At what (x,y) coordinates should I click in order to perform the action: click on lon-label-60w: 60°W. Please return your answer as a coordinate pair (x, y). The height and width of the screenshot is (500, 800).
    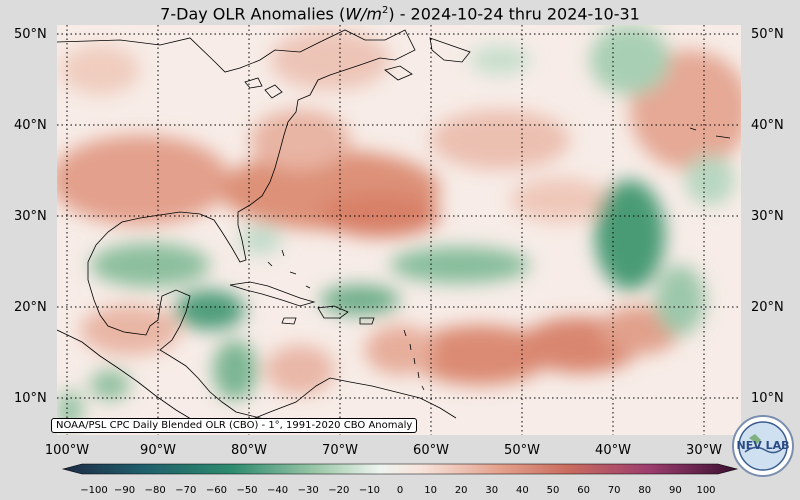
    Looking at the image, I should click on (431, 450).